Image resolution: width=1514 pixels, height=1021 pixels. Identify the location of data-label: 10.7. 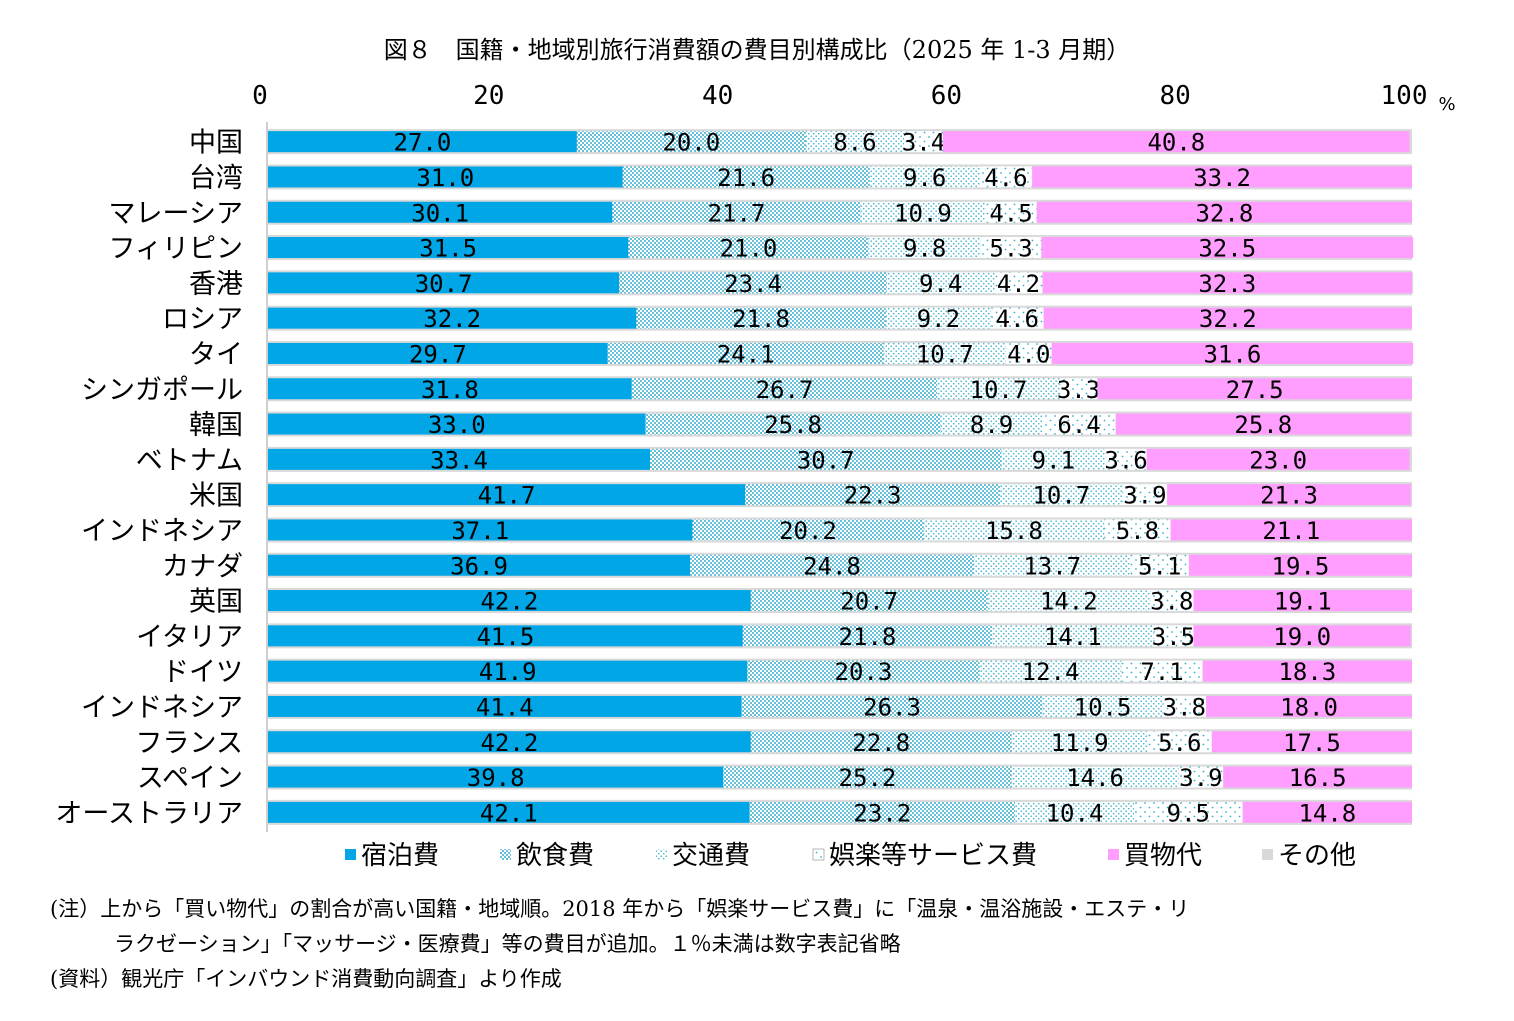
(1061, 496).